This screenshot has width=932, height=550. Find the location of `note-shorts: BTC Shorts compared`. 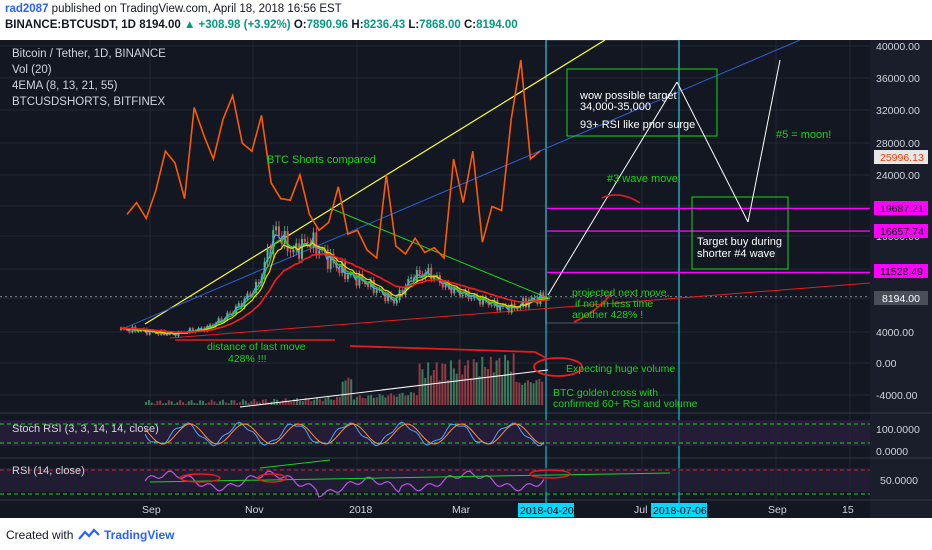

note-shorts: BTC Shorts compared is located at coordinates (321, 160).